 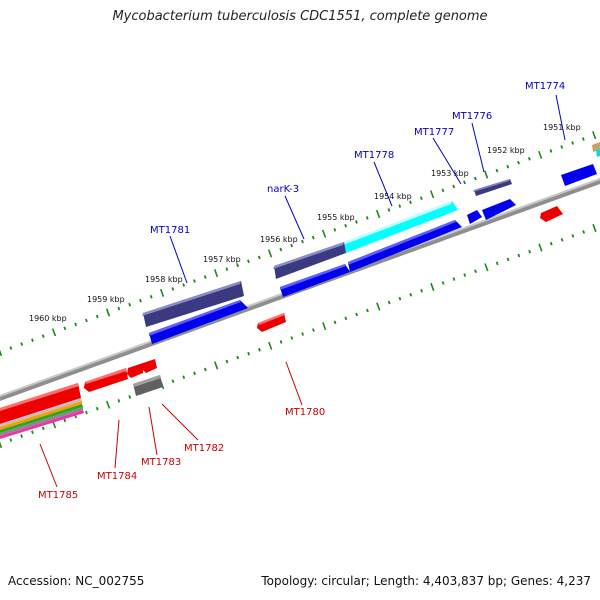 I want to click on tick-label: 1952 kbp, so click(x=506, y=150).